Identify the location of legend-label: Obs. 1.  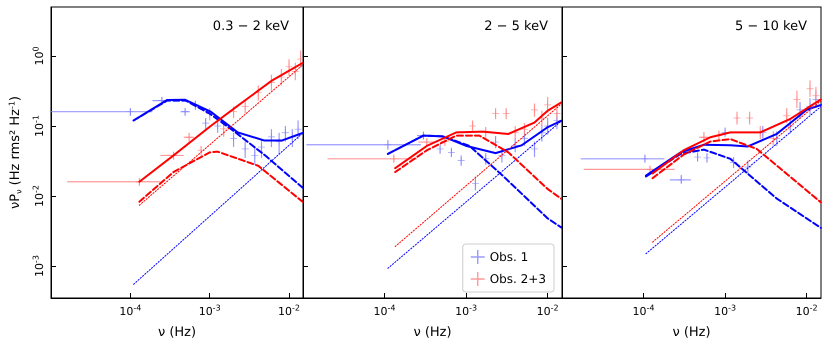
(509, 257).